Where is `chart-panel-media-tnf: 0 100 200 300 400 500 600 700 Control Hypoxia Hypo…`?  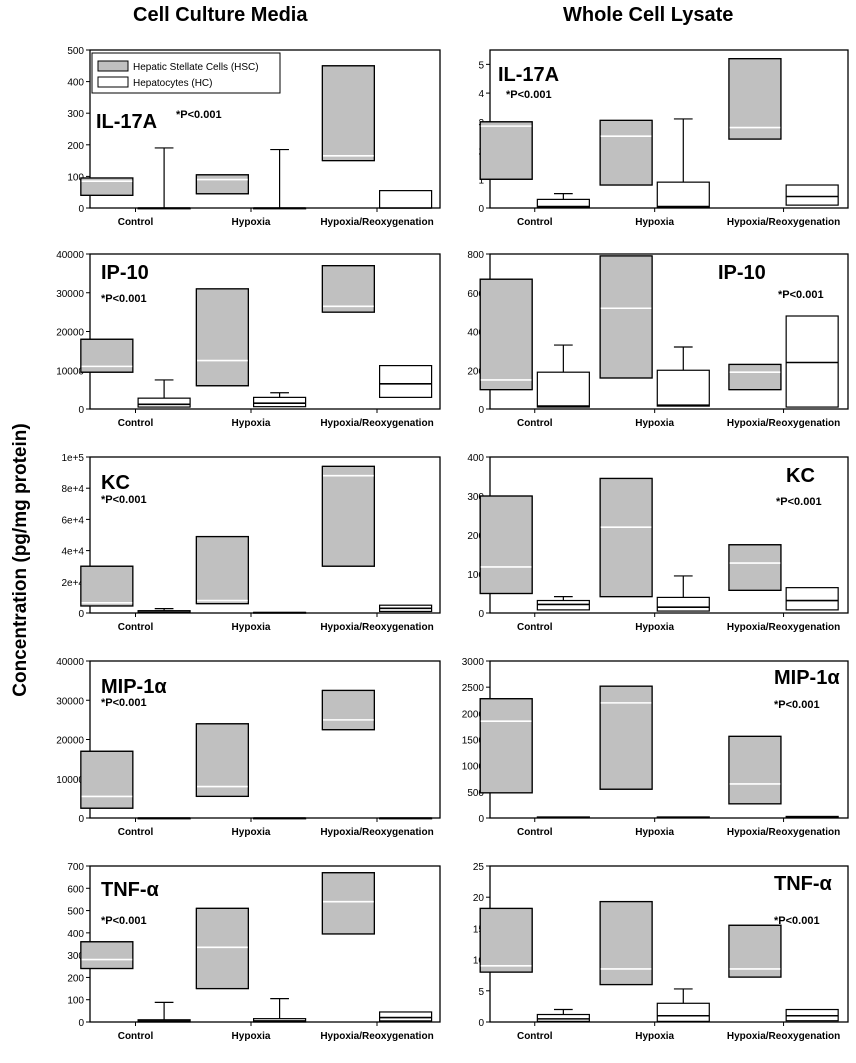 chart-panel-media-tnf: 0 100 200 300 400 500 600 700 Control Hypoxia Hypo… is located at coordinates (254, 952).